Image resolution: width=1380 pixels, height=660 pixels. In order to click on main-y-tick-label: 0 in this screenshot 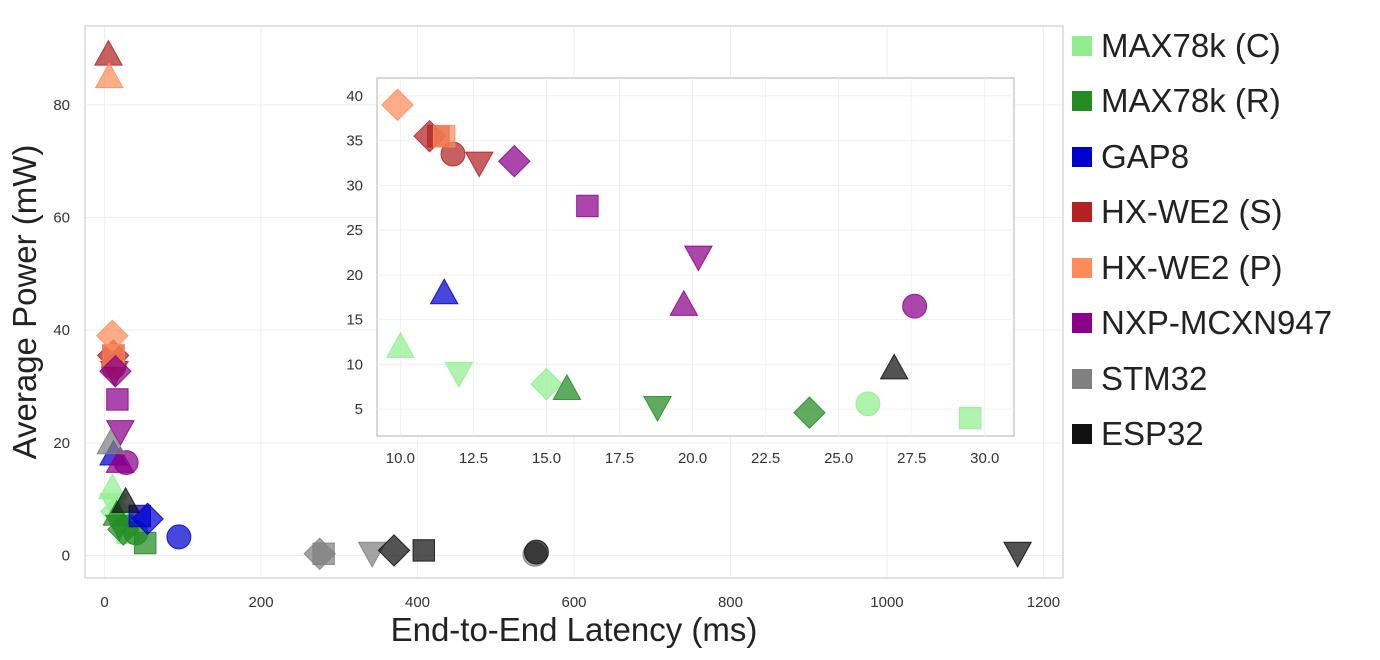, I will do `click(66, 555)`.